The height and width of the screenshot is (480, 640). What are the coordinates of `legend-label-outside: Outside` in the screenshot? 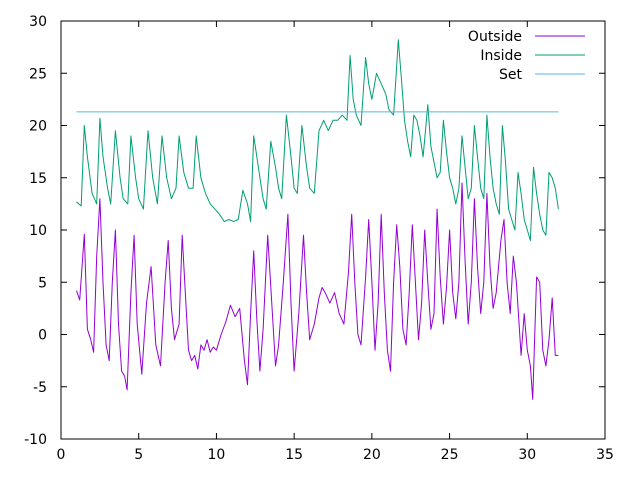 It's located at (495, 37).